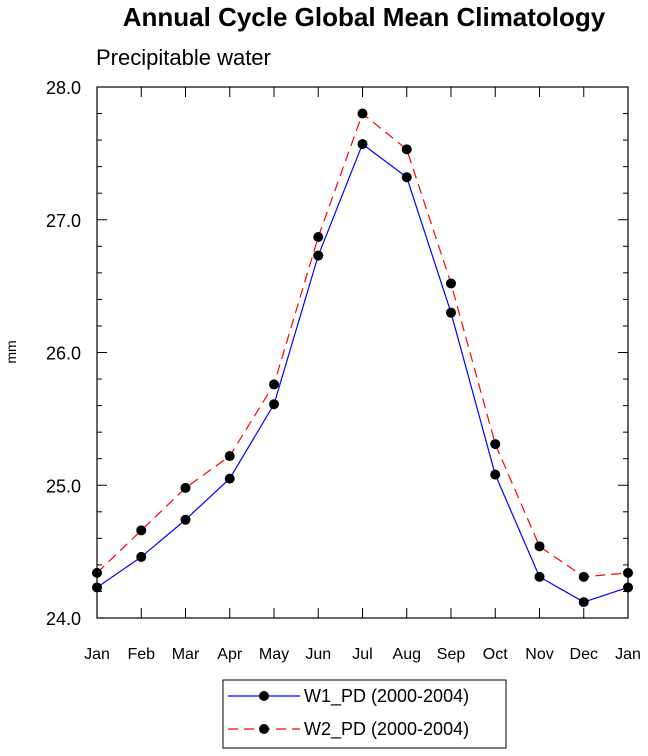  What do you see at coordinates (63, 88) in the screenshot?
I see `y-tick-label: 28.0` at bounding box center [63, 88].